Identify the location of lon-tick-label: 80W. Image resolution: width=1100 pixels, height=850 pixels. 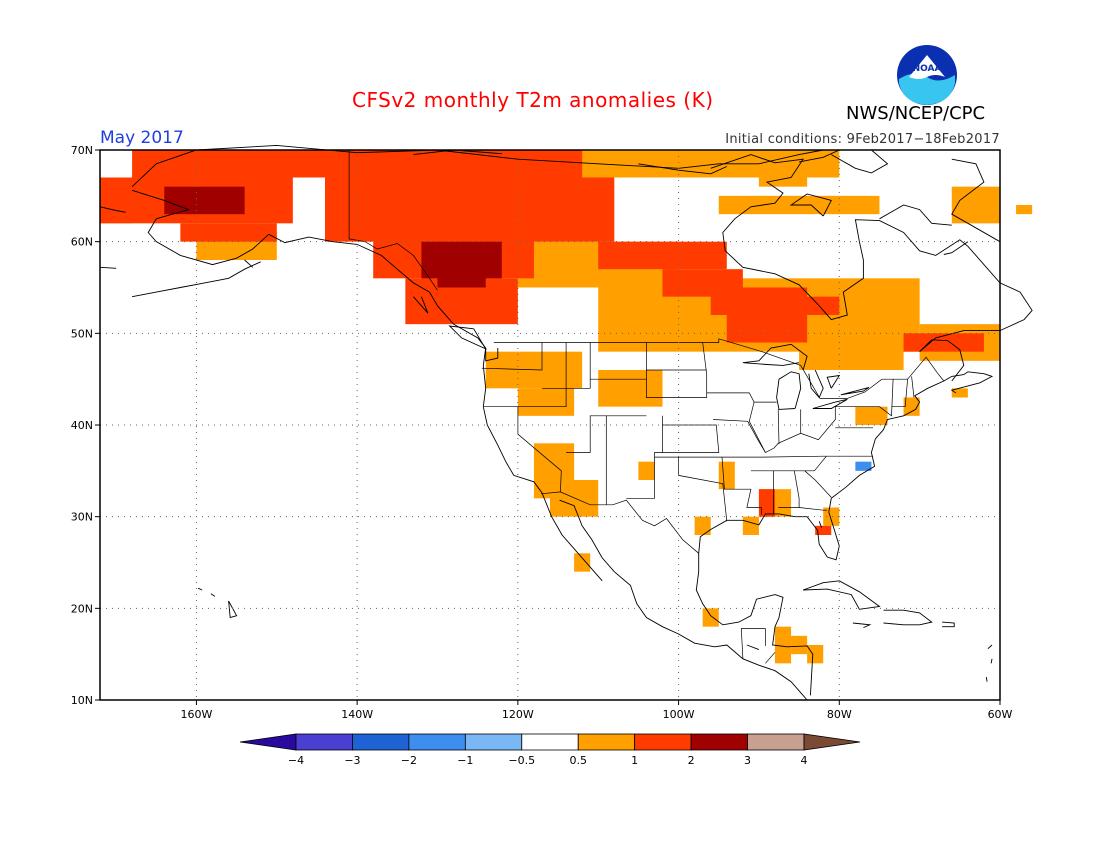
(839, 714).